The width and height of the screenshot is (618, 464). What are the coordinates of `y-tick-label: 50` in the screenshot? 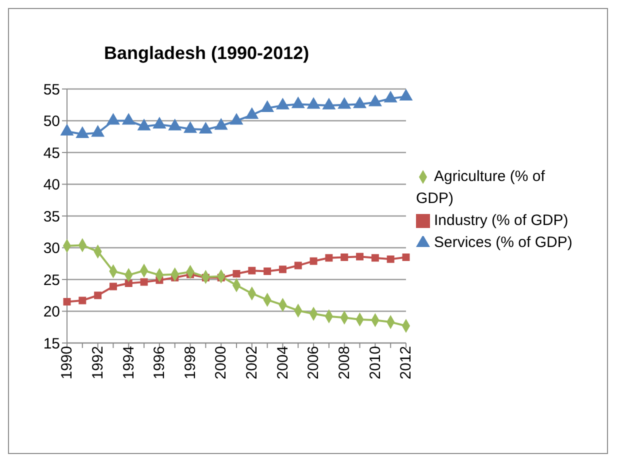 It's located at (51, 121).